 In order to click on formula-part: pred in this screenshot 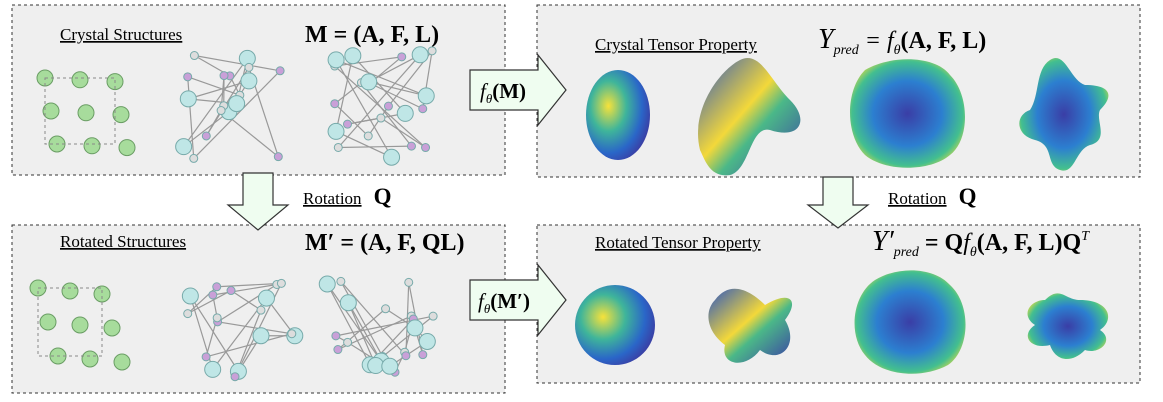, I will do `click(846, 50)`.